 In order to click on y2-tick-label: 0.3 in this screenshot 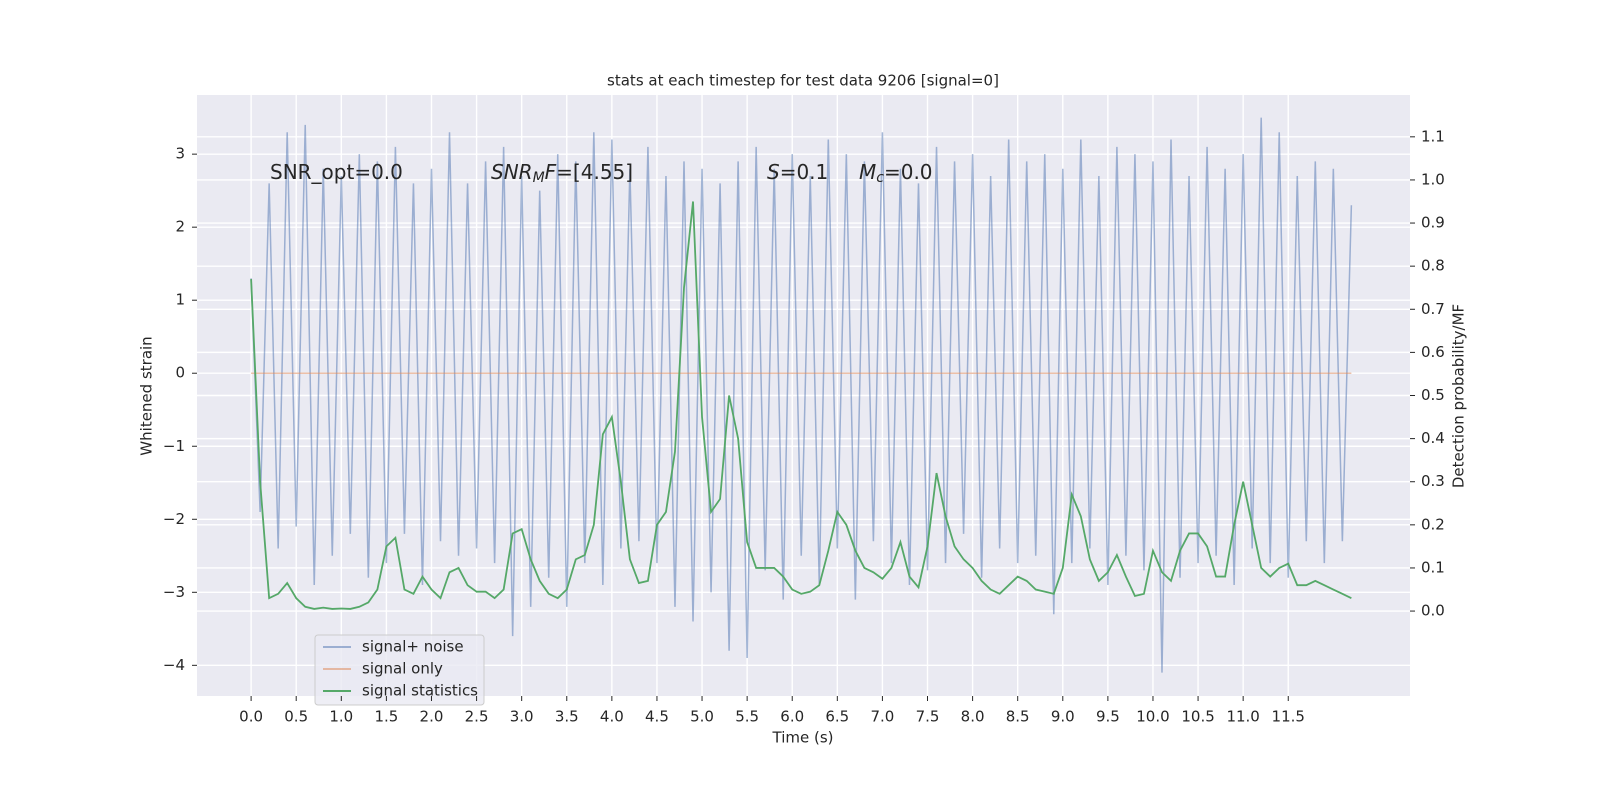, I will do `click(1433, 481)`.